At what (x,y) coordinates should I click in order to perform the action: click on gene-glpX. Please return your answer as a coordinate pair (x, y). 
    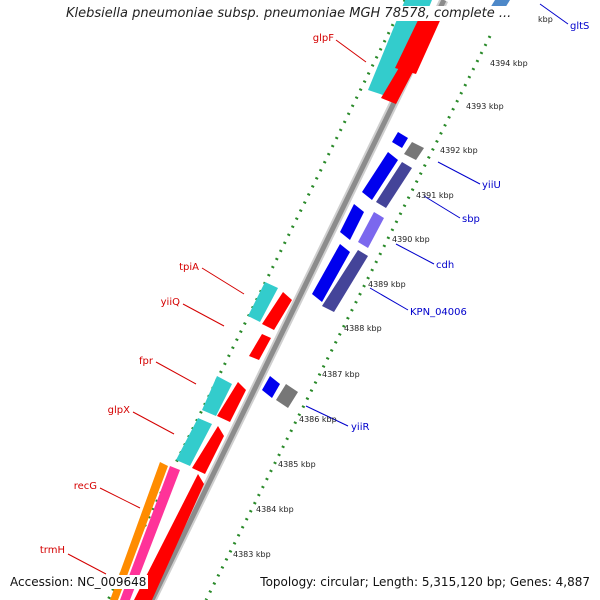
    Looking at the image, I should click on (194, 442).